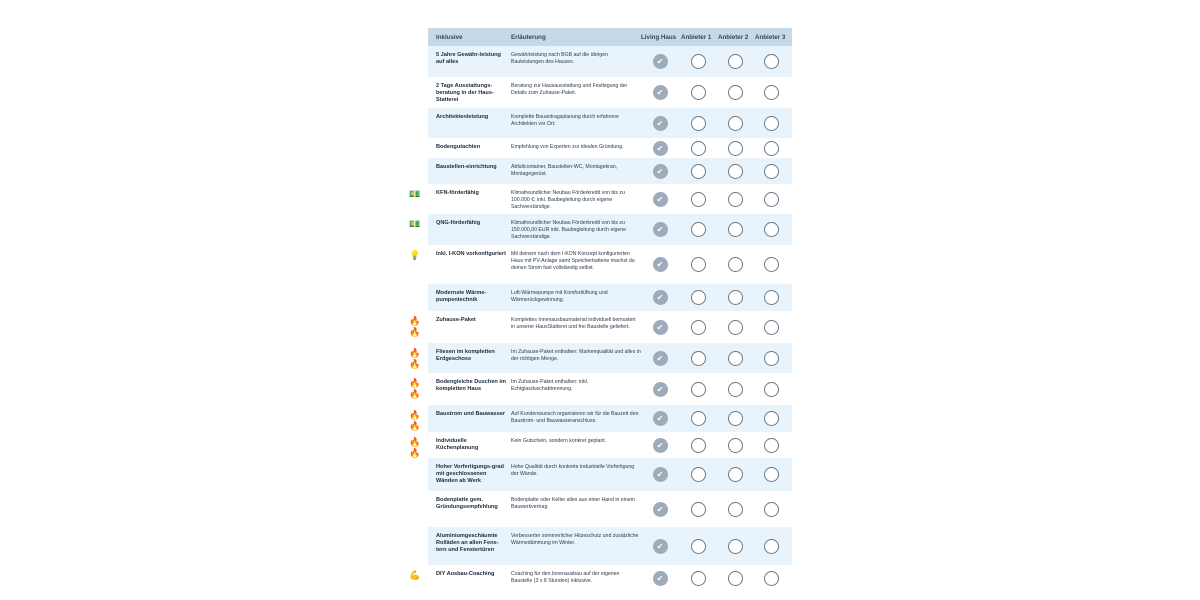  Describe the element at coordinates (465, 355) in the screenshot. I see `feature-title: Fliesen im kompletten Erdgeschoss` at that location.